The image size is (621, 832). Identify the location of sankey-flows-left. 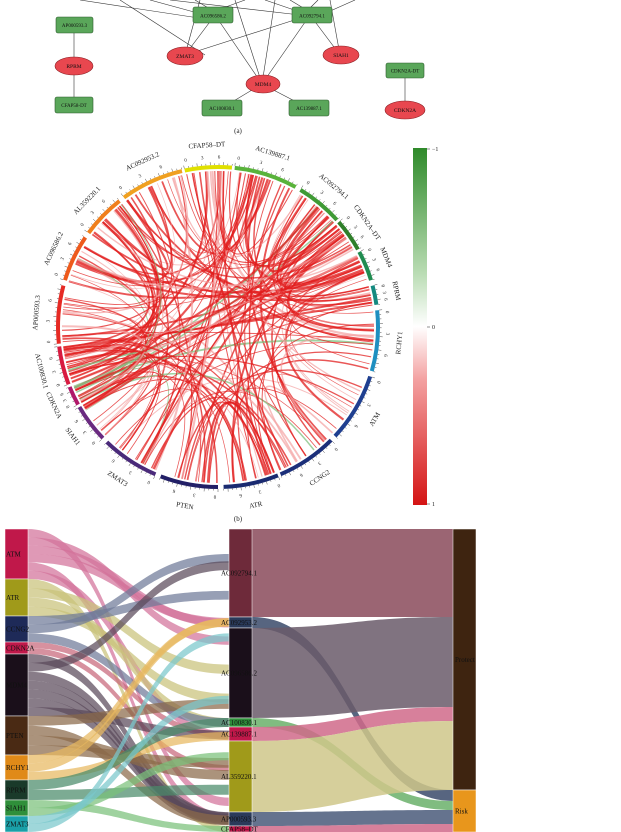
(128, 680).